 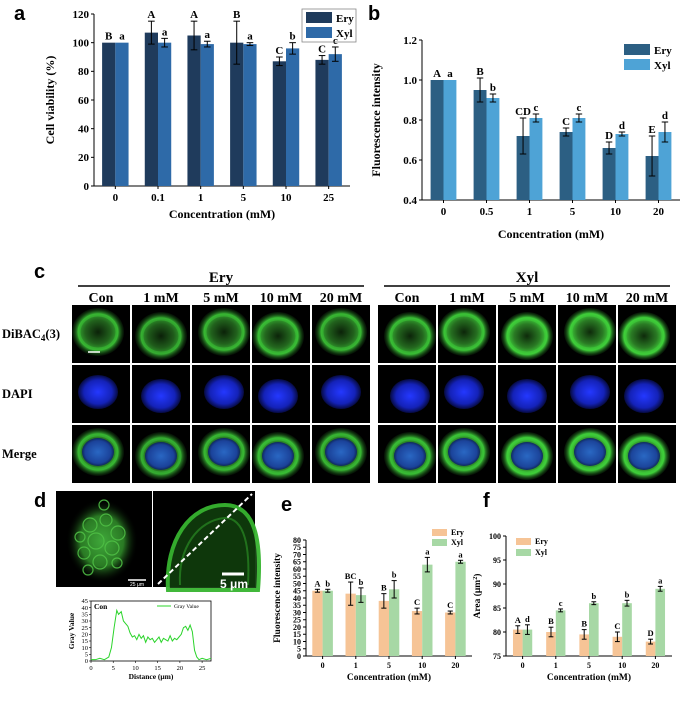 I want to click on y-tick-label: 85, so click(x=497, y=608).